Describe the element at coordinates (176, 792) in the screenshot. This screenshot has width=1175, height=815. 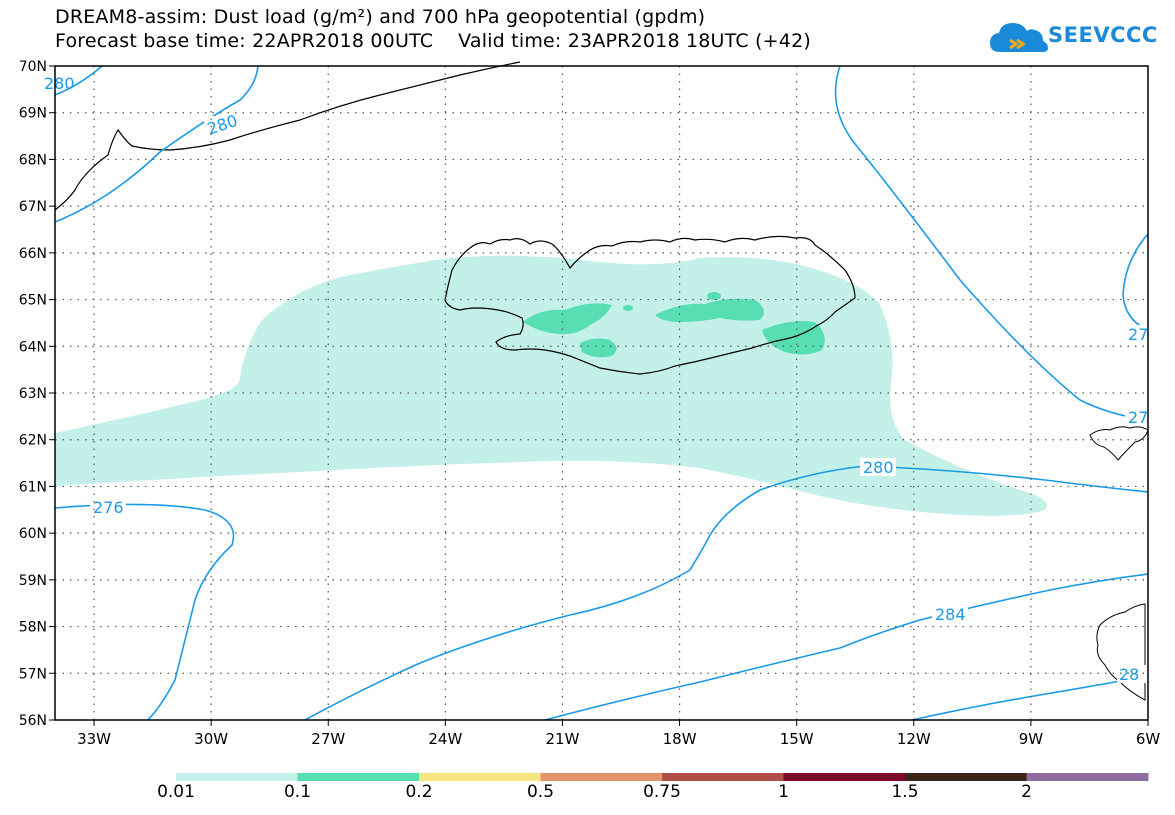
I see `legend-label: 0.01` at that location.